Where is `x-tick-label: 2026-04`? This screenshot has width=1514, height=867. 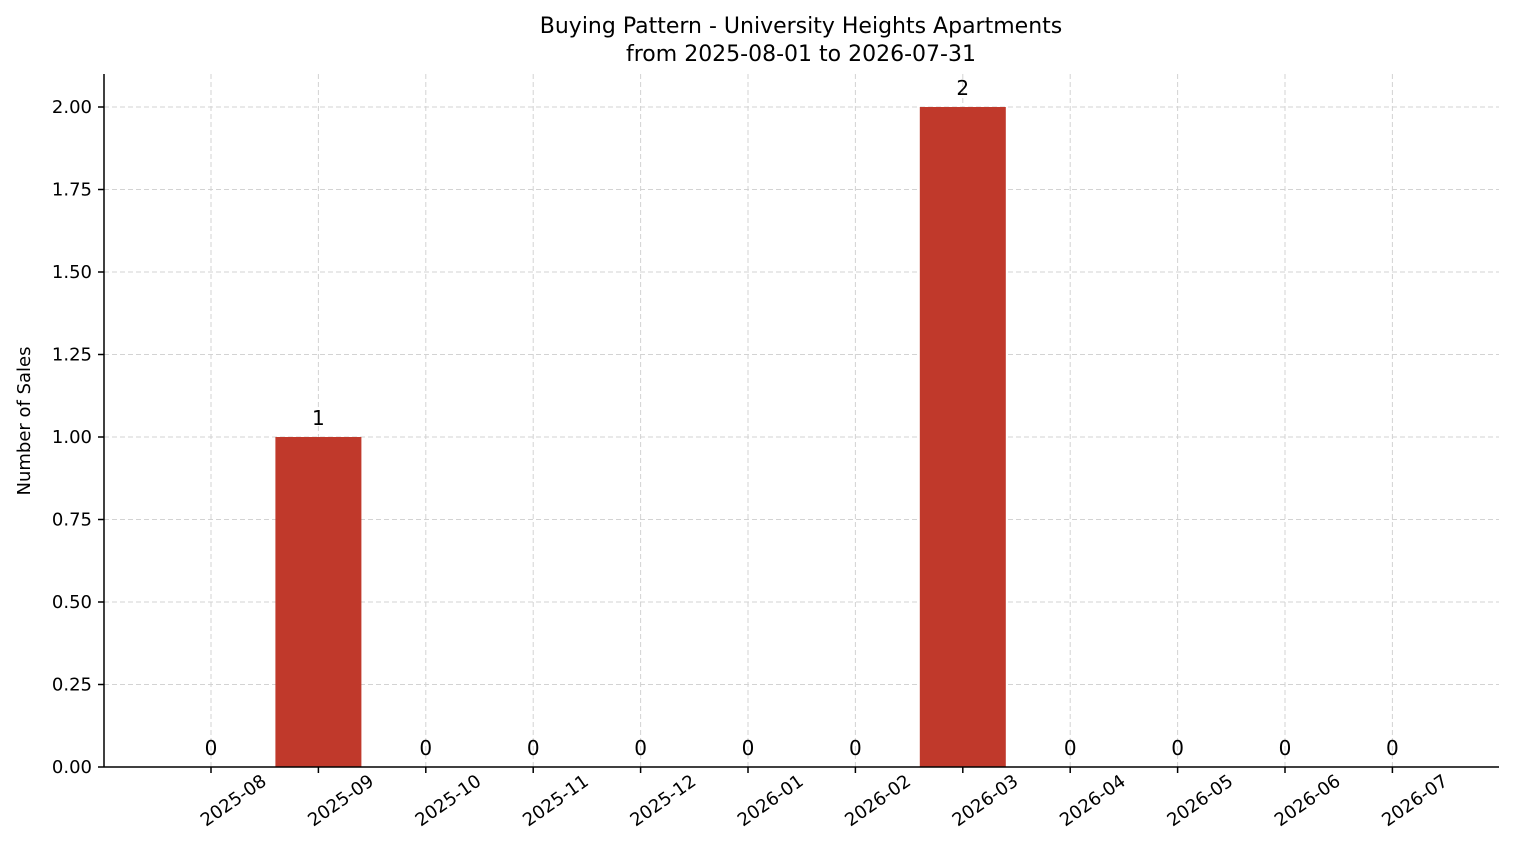
x-tick-label: 2026-04 is located at coordinates (1093, 801).